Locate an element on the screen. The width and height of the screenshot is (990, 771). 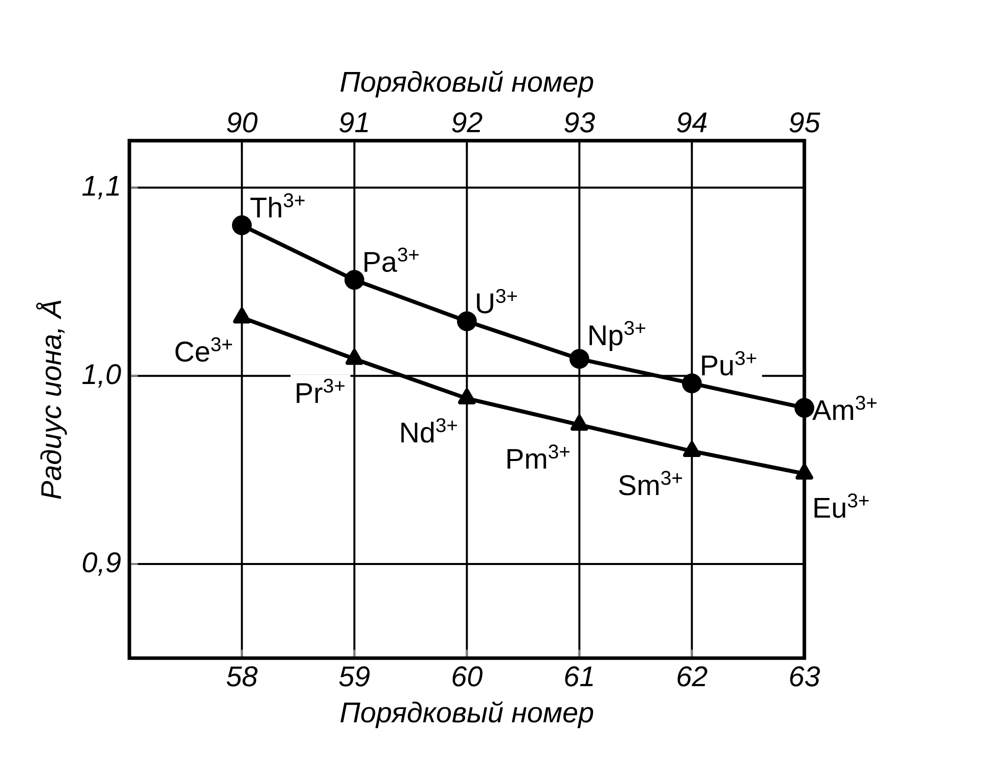
annotation: Np$^{3+}$ is located at coordinates (618, 336).